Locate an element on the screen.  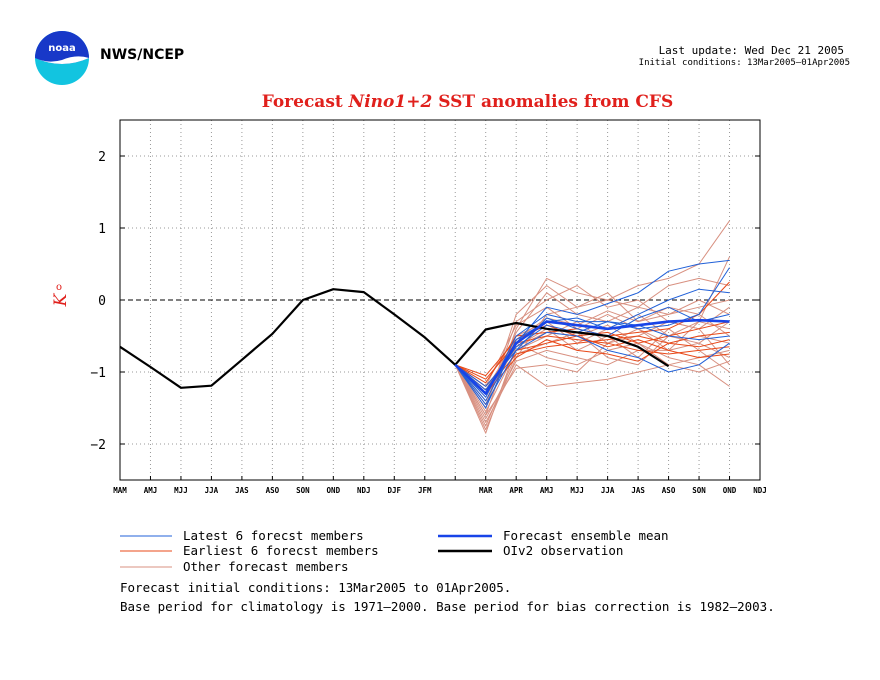
legend-other-label: Other forecast members is located at coordinates (266, 566).